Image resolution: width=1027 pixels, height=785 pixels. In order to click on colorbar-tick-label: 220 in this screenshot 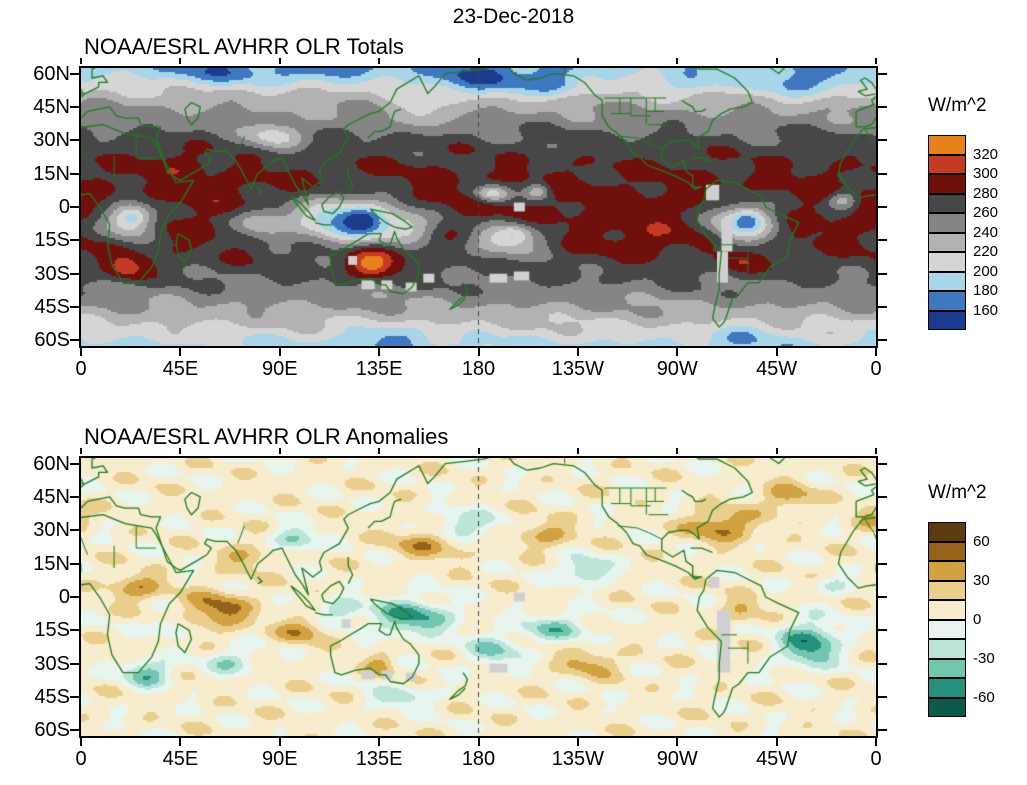, I will do `click(986, 251)`.